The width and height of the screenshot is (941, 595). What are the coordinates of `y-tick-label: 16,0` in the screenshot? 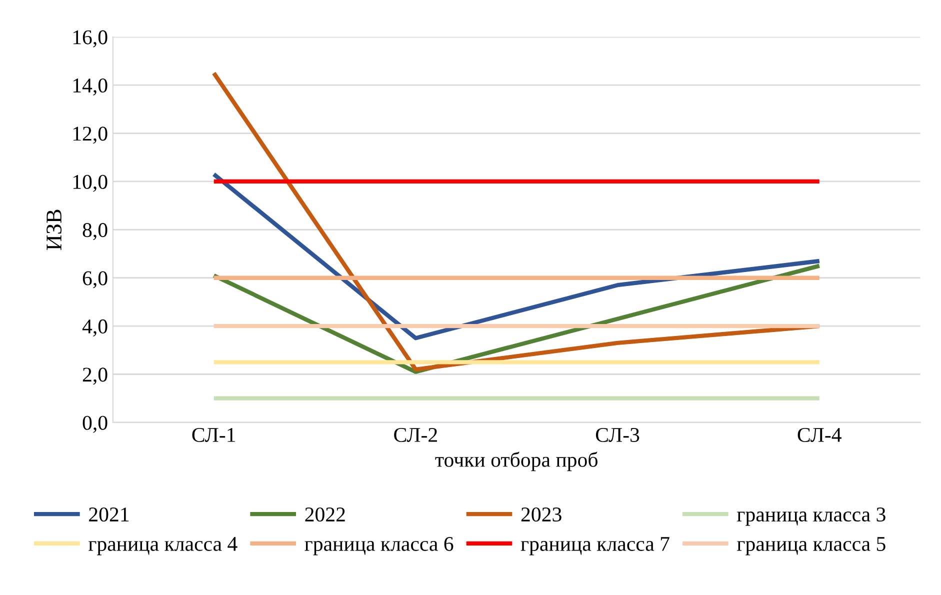 It's located at (90, 39).